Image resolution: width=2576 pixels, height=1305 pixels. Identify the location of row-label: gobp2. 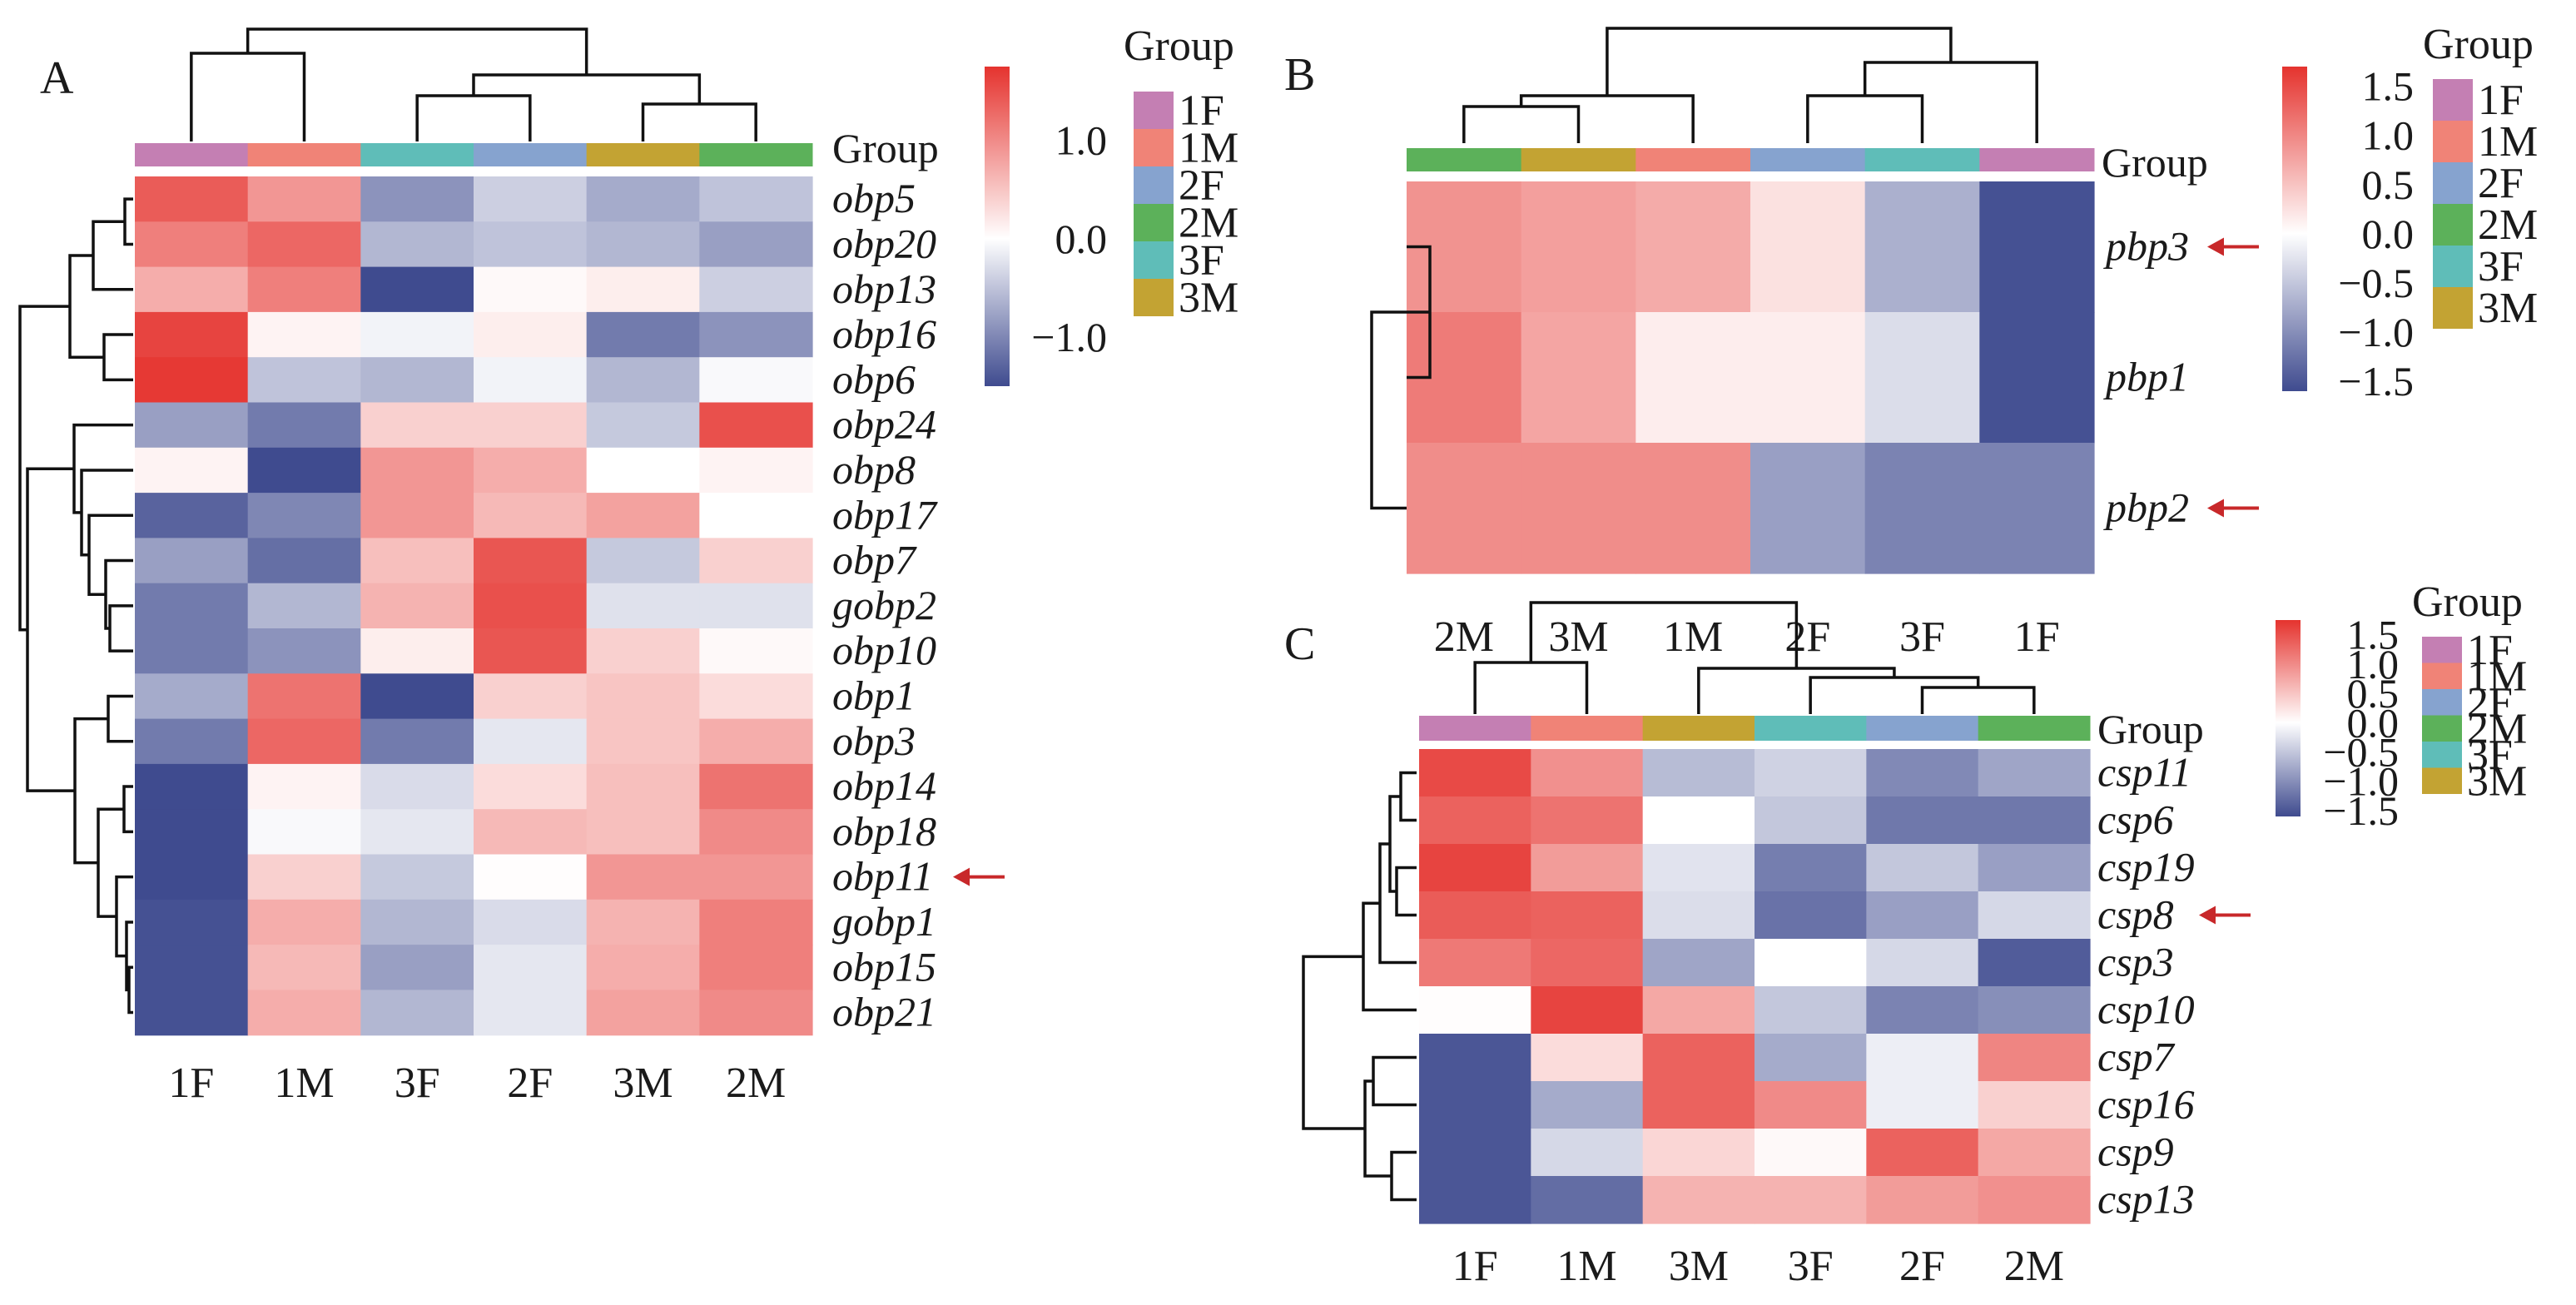
(884, 605).